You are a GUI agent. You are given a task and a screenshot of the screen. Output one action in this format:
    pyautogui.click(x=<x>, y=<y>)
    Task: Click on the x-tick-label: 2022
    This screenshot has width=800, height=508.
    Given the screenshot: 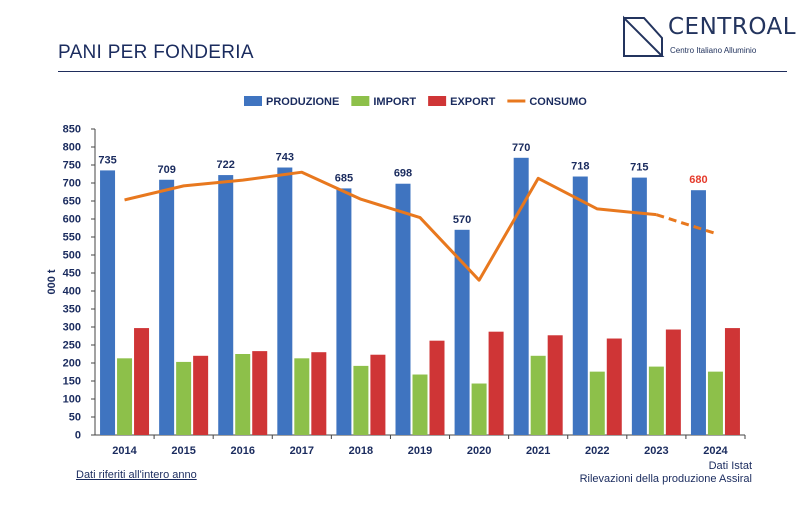 What is the action you would take?
    pyautogui.click(x=597, y=451)
    